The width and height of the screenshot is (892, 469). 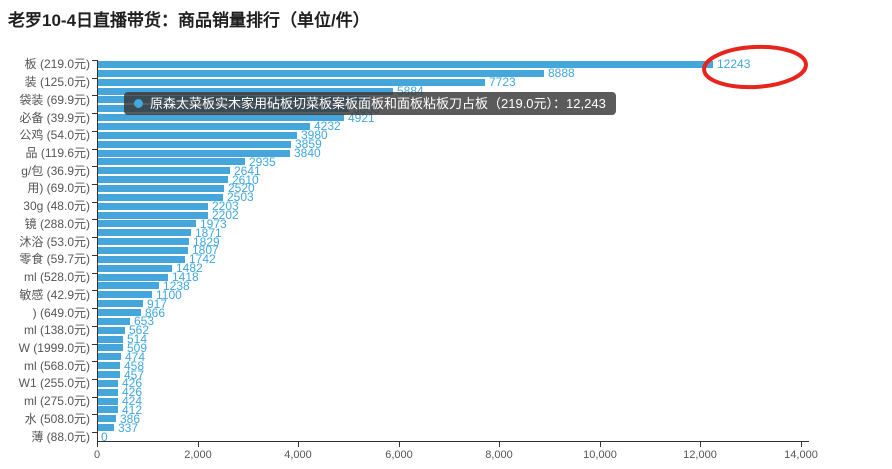 I want to click on bar-value-label: 3980, so click(x=314, y=135).